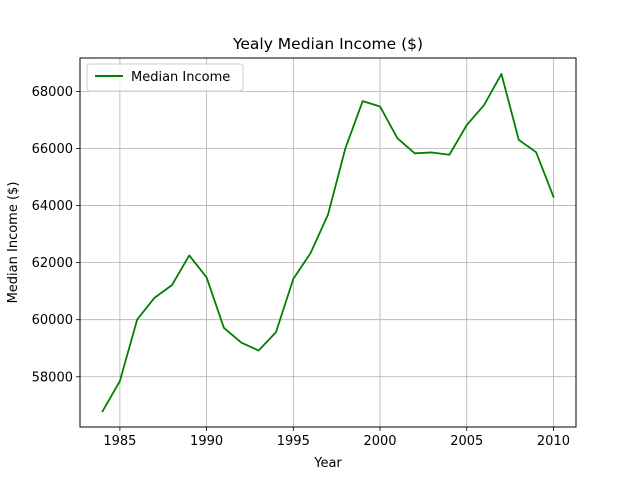 The height and width of the screenshot is (480, 640). Describe the element at coordinates (327, 44) in the screenshot. I see `chart-title: Yealy Median Income ($)` at that location.